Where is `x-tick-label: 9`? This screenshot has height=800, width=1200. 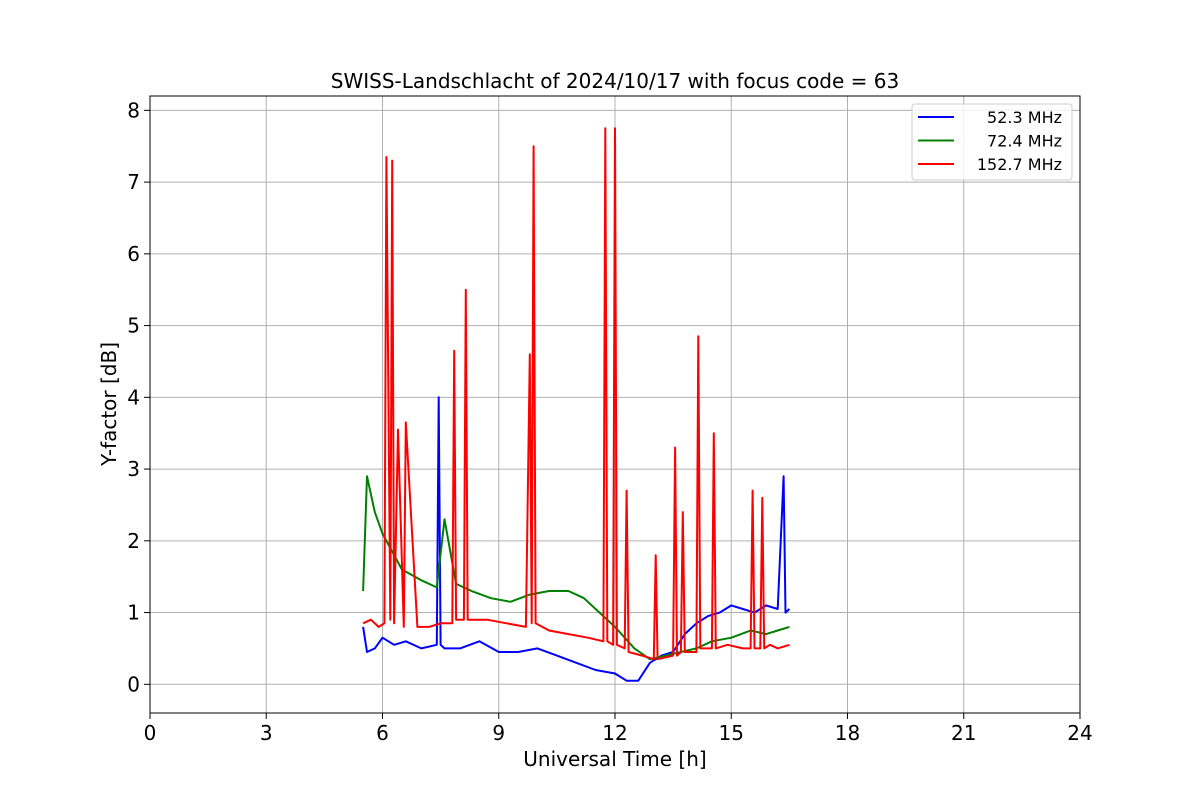 x-tick-label: 9 is located at coordinates (498, 733).